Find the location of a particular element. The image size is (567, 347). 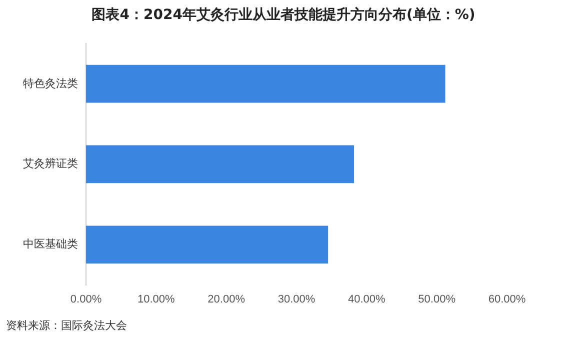

x-tick-label: 40.00% is located at coordinates (367, 299).